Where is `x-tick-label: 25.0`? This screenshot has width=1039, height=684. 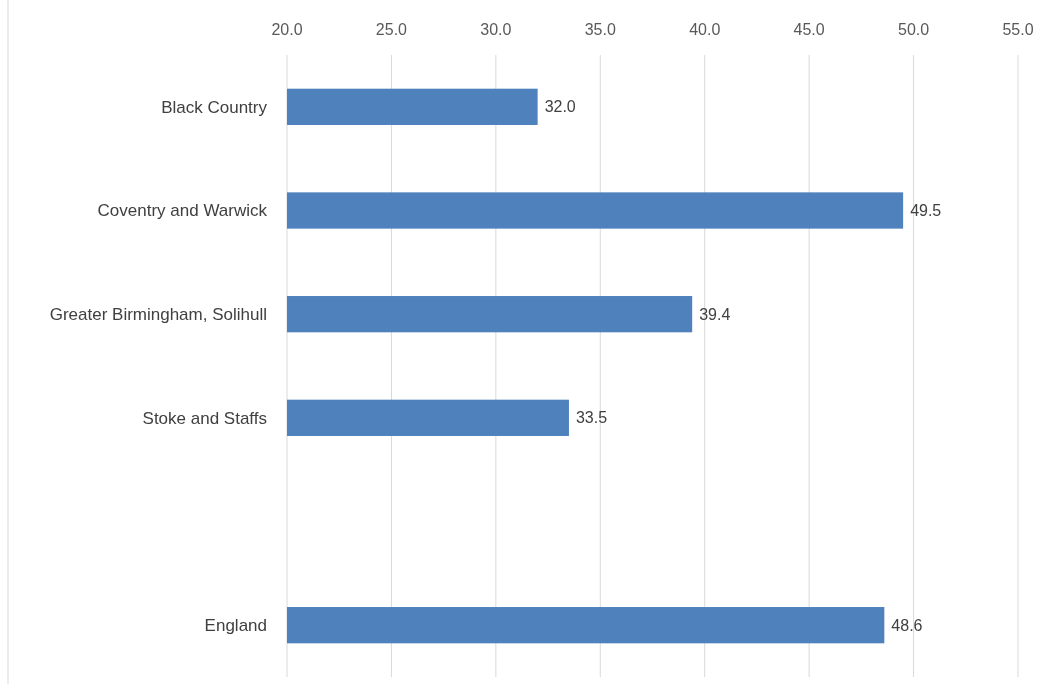 x-tick-label: 25.0 is located at coordinates (391, 29).